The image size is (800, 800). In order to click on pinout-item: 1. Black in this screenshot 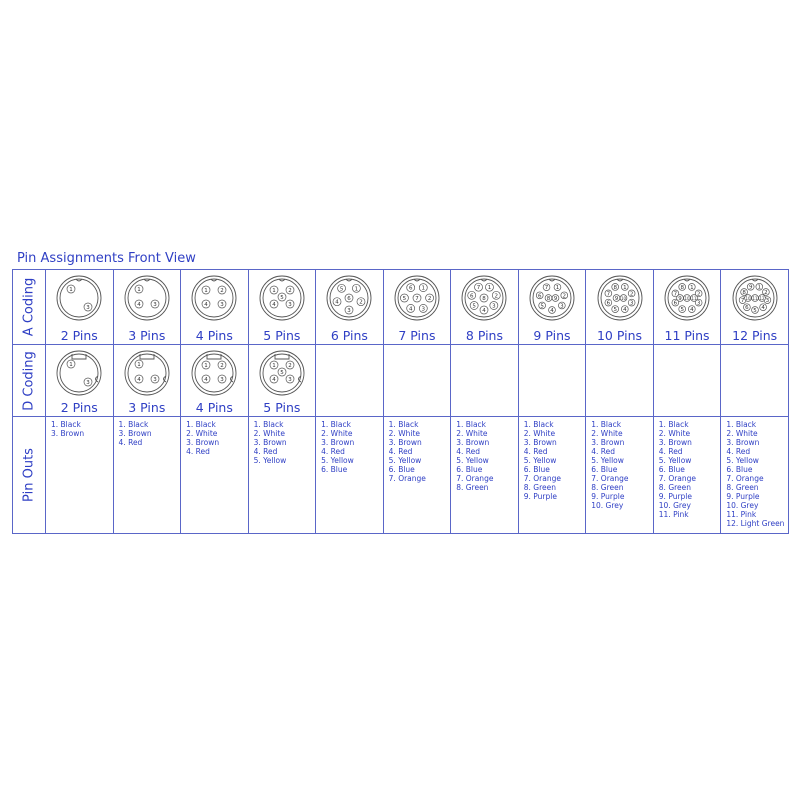, I will do `click(741, 424)`.